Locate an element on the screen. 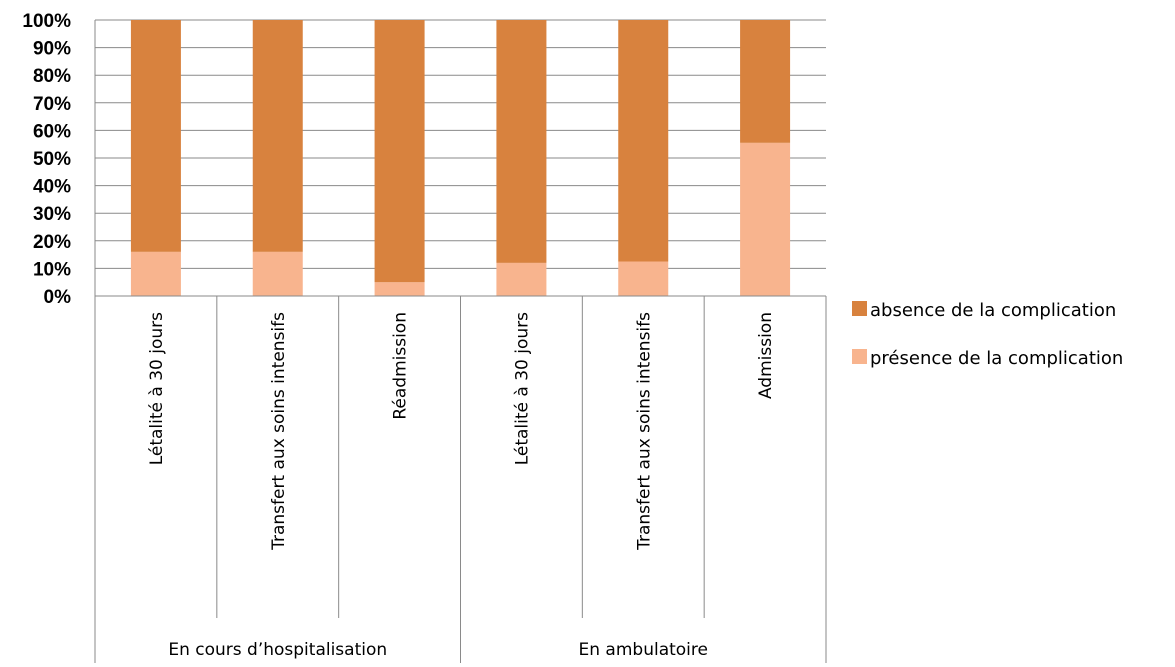 Image resolution: width=1175 pixels, height=667 pixels. y-tick-labels: 0% 10% 20% 30% 40% 50% 60% 70% 80% 90% 100% is located at coordinates (46, 159).